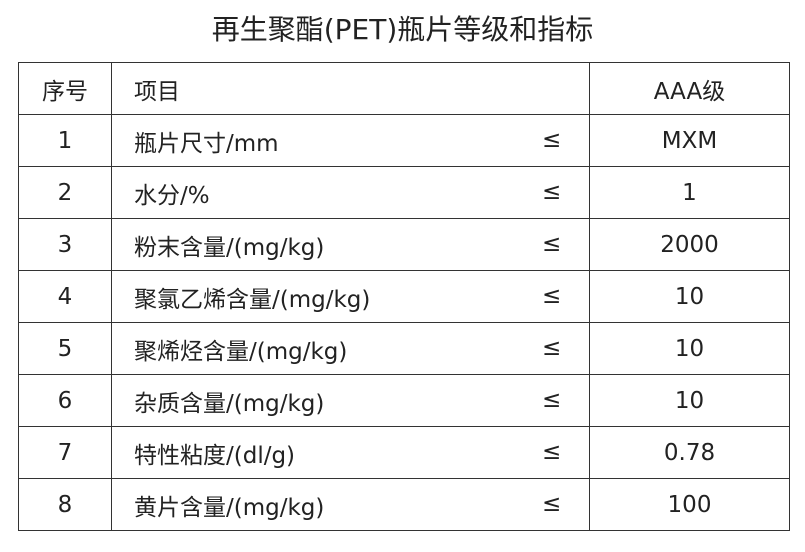  I want to click on value-cell: 1, so click(689, 192).